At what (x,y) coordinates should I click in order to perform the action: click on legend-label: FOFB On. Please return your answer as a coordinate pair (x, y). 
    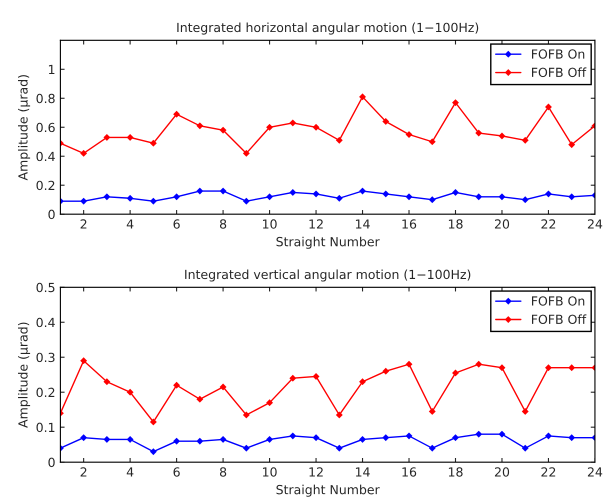
    Looking at the image, I should click on (558, 54).